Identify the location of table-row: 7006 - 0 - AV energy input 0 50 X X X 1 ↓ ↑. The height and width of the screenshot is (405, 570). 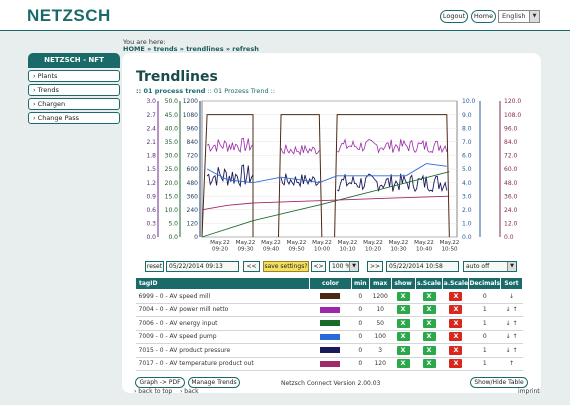
(329, 323).